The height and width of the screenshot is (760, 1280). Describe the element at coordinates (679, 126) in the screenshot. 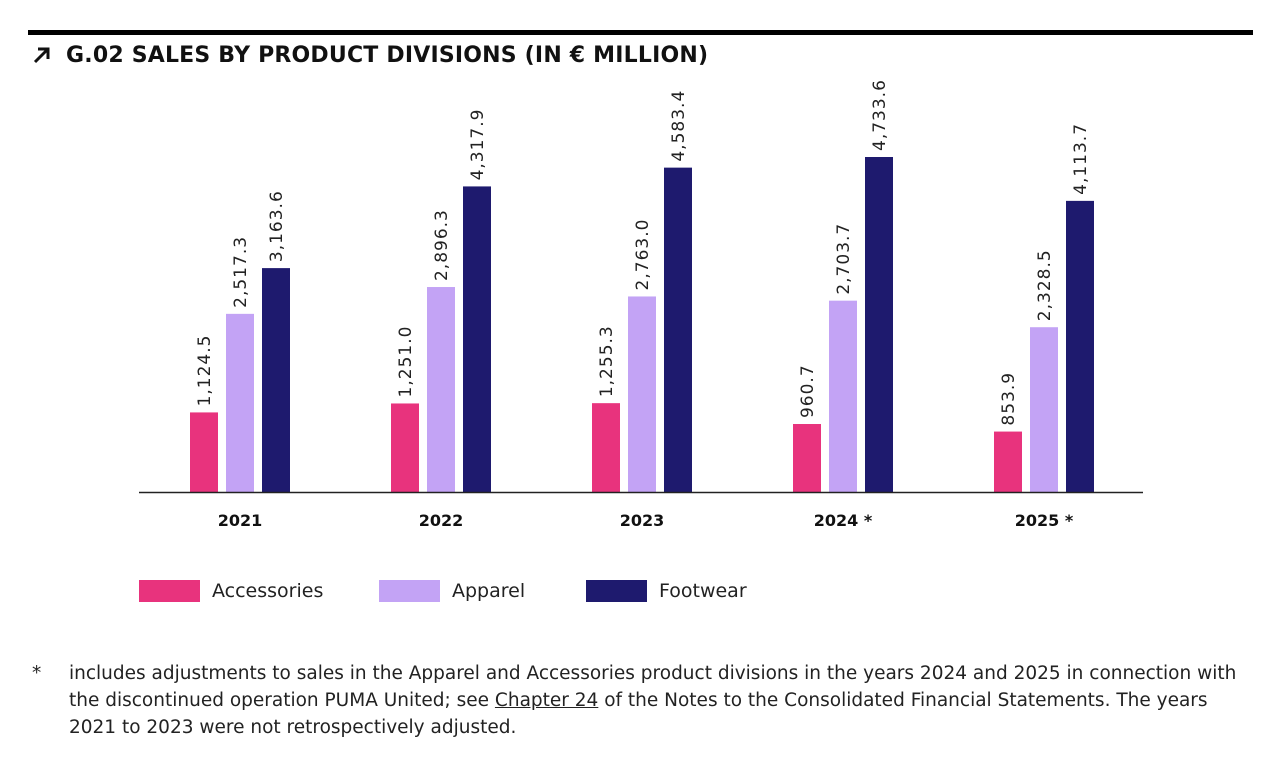

I see `value-label-footwear-2023: 4,583.4` at that location.